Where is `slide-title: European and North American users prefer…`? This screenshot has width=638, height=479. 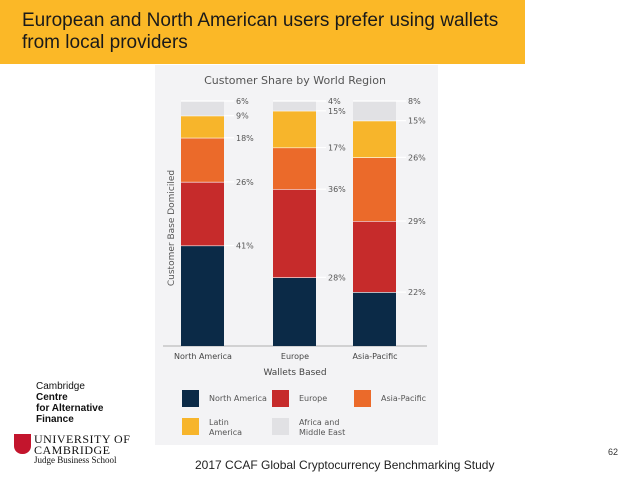
slide-title: European and North American users prefer… is located at coordinates (260, 31).